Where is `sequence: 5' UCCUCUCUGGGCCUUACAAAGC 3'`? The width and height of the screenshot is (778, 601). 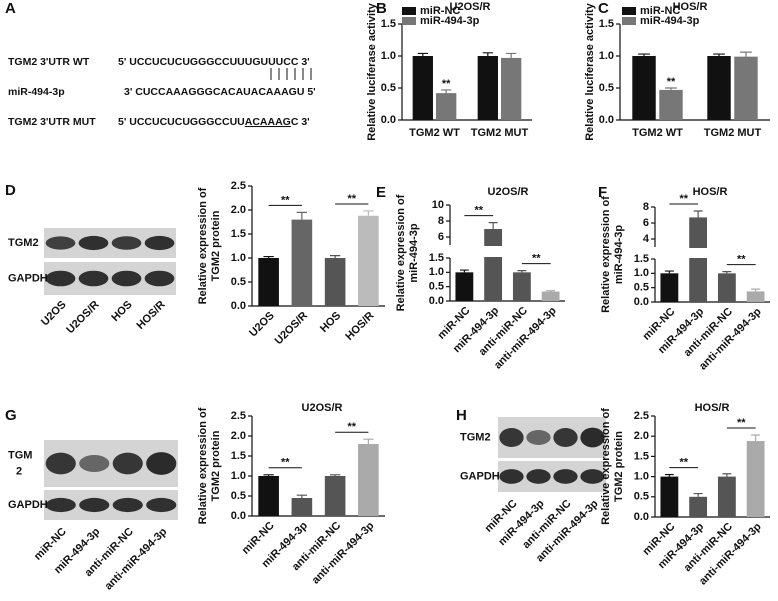 sequence: 5' UCCUCUCUGGGCCUUACAAAGC 3' is located at coordinates (214, 122).